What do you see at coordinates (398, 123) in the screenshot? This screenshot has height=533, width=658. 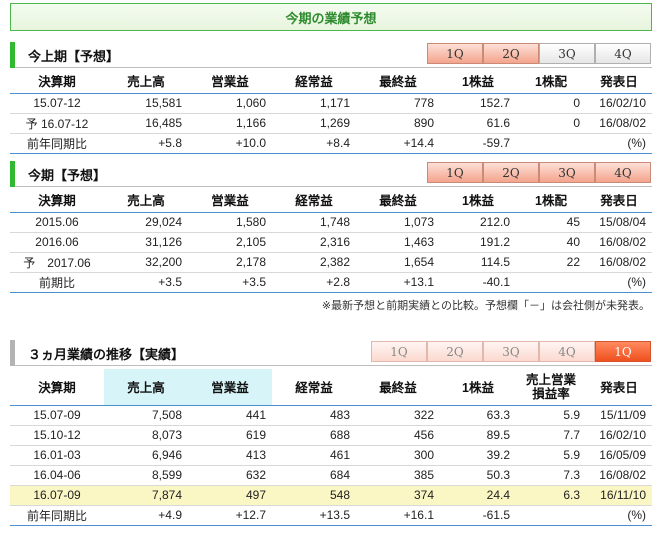 I see `cell: 890` at bounding box center [398, 123].